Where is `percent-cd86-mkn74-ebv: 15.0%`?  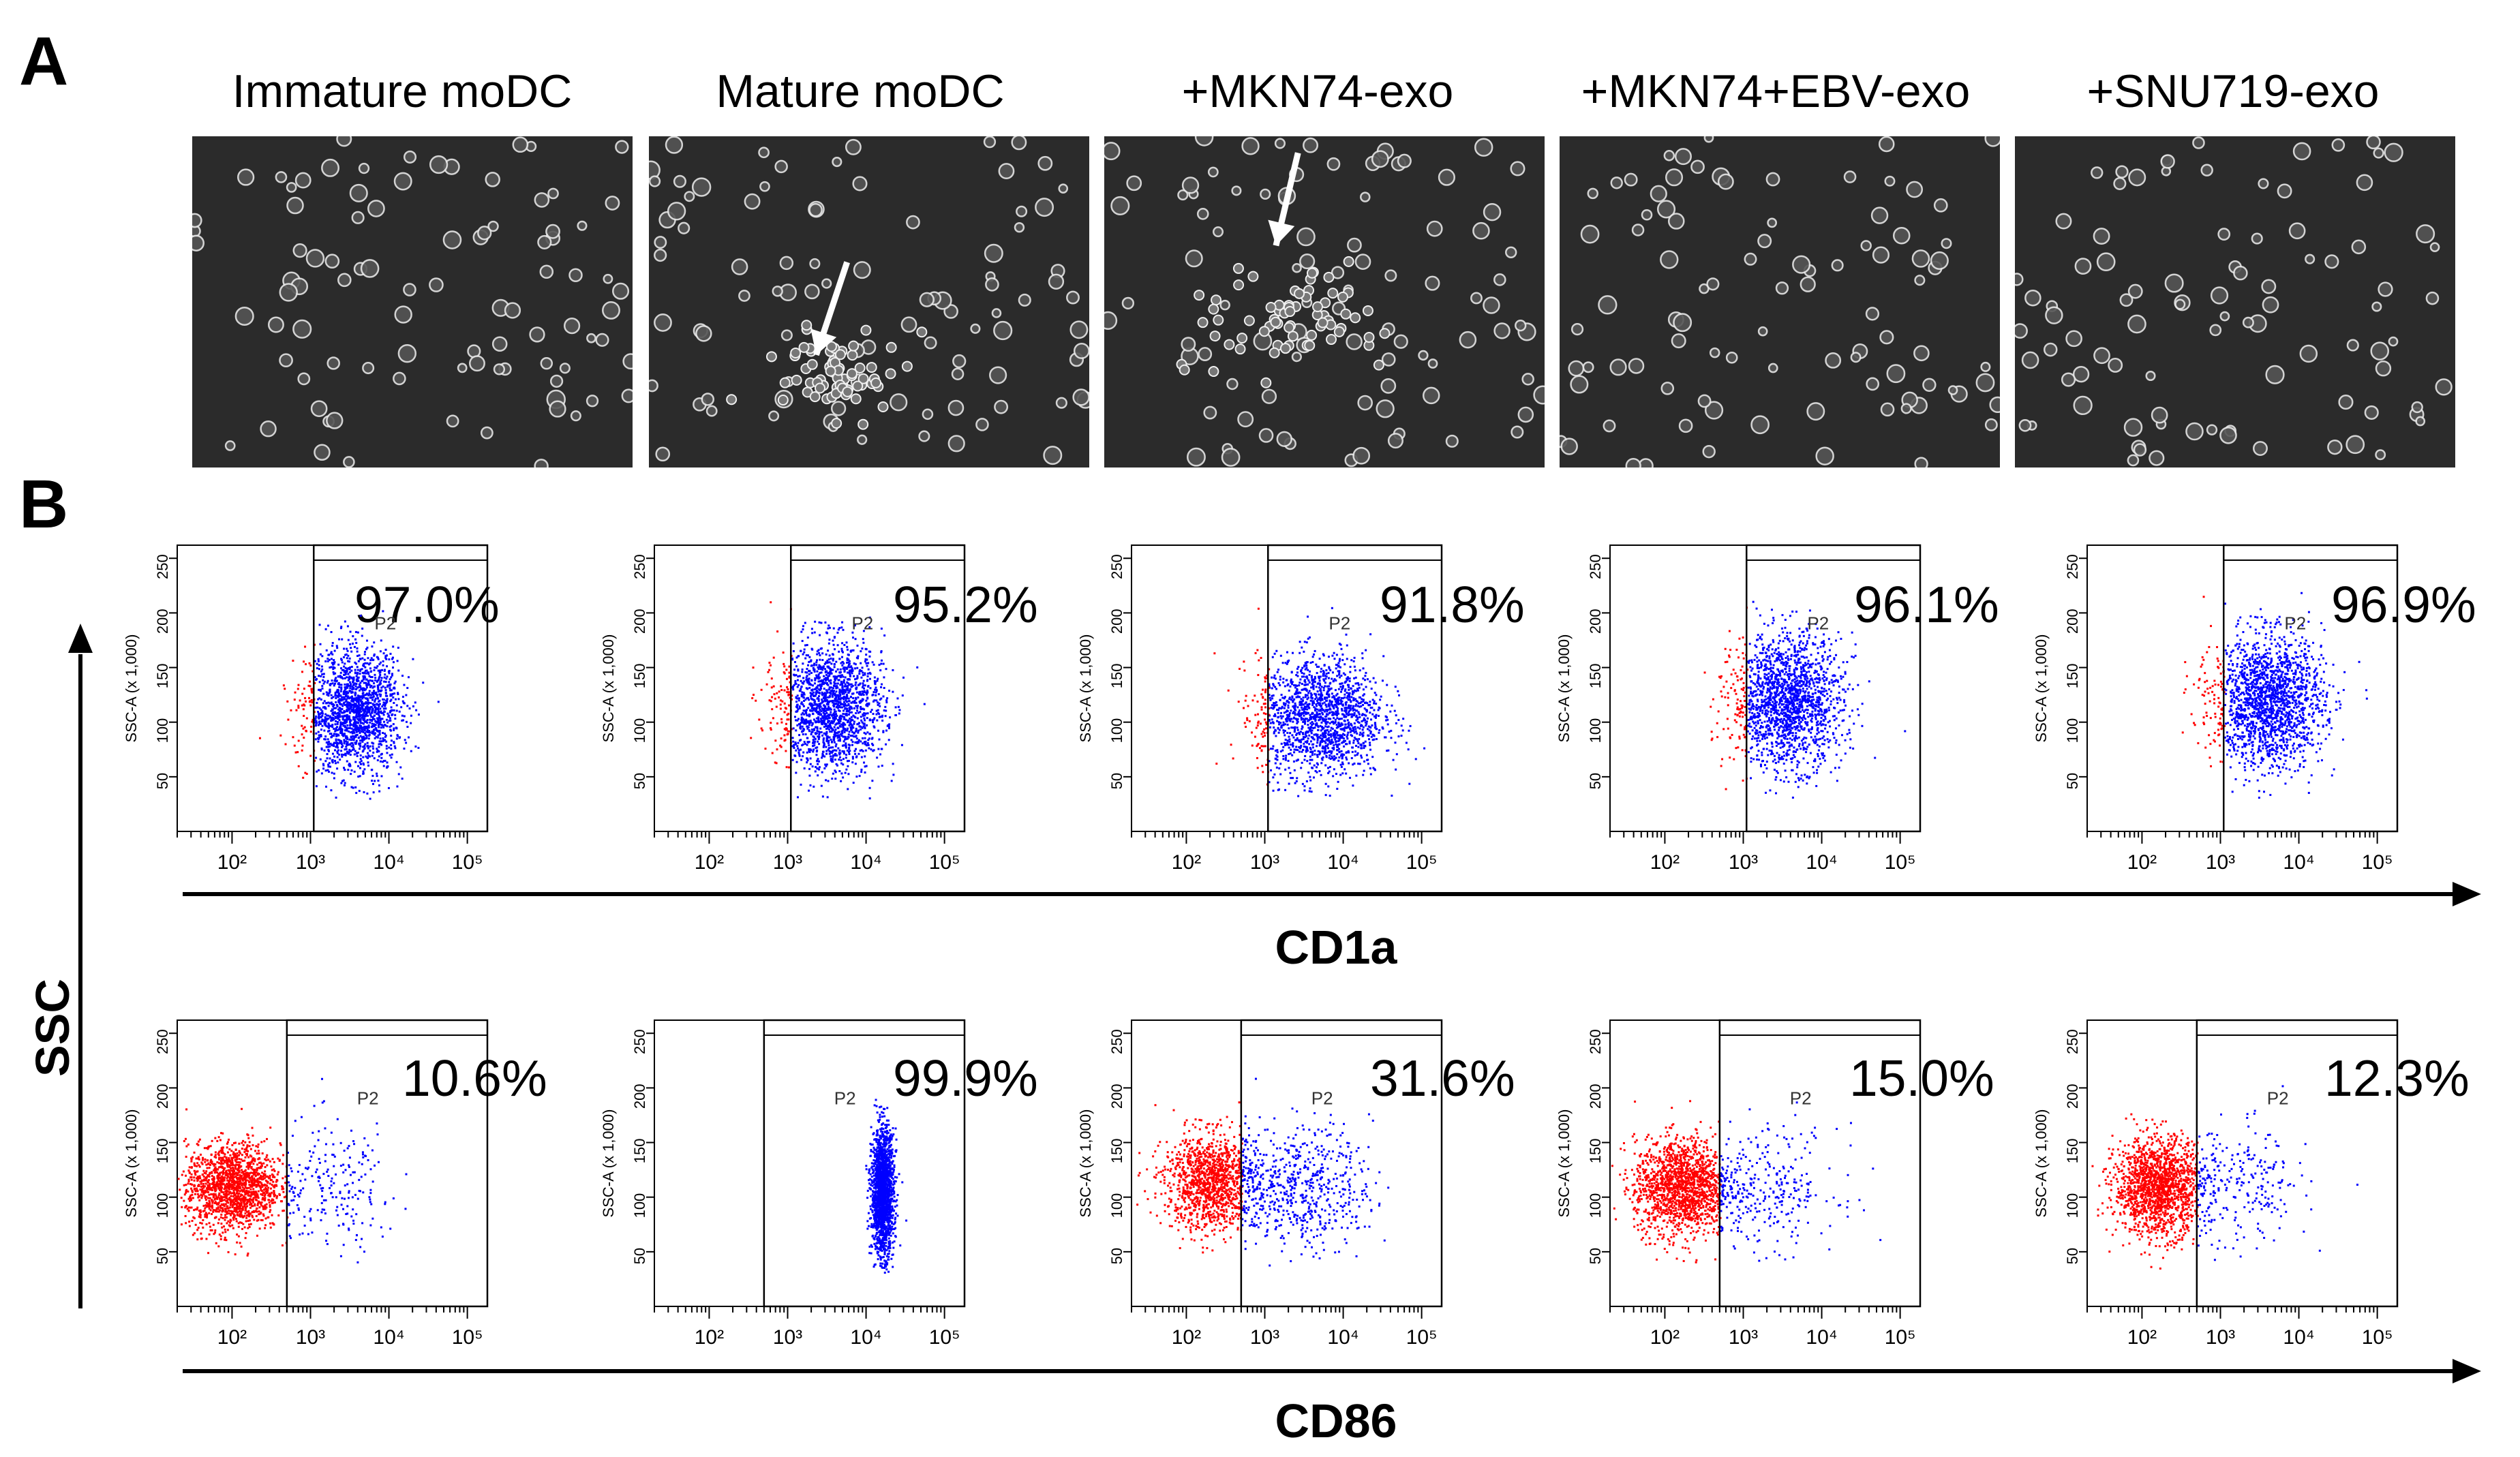 percent-cd86-mkn74-ebv: 15.0% is located at coordinates (1921, 1078).